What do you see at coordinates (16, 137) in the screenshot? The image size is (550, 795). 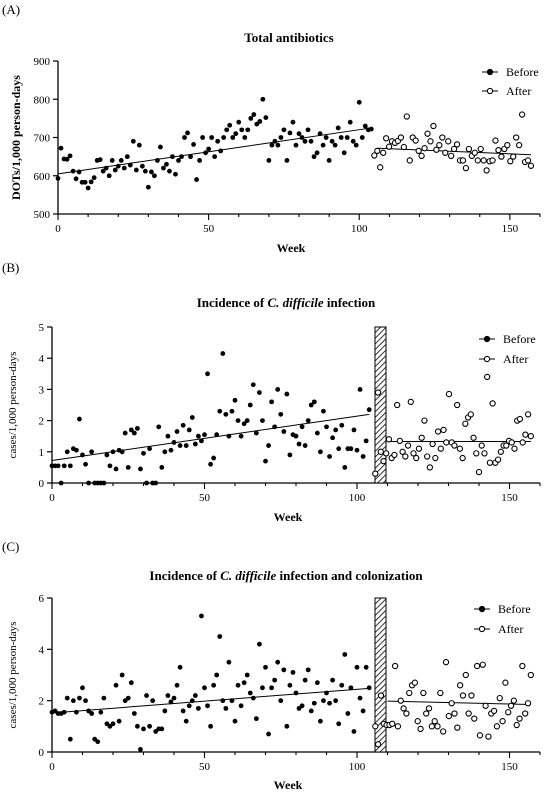 I see `y-axis-title: DOTs/1,000 person-days` at bounding box center [16, 137].